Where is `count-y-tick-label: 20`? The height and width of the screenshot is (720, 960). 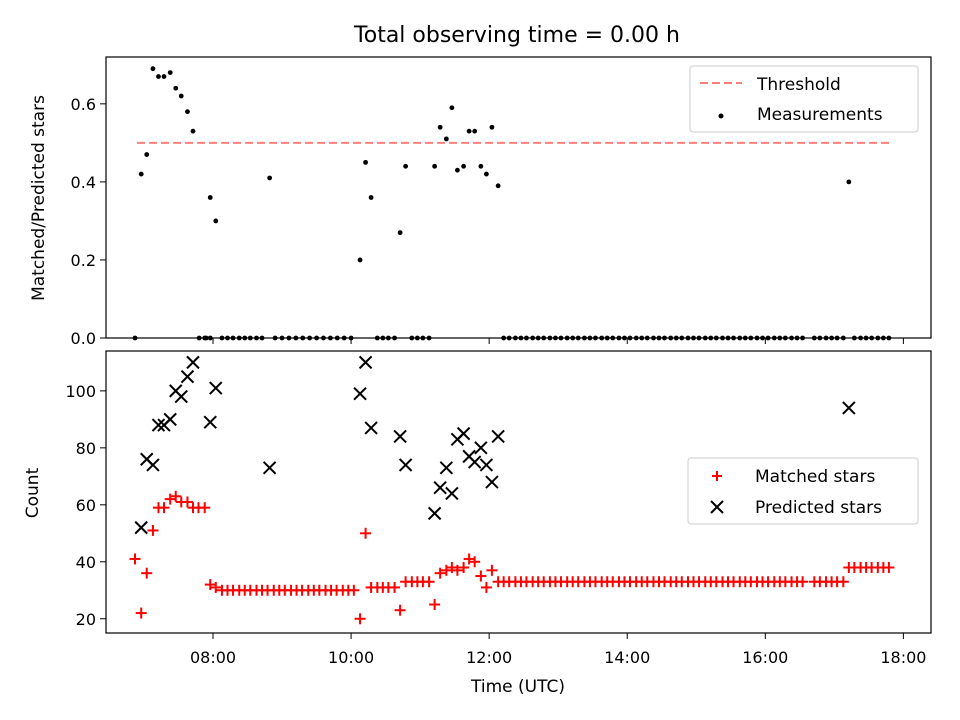
count-y-tick-label: 20 is located at coordinates (86, 619).